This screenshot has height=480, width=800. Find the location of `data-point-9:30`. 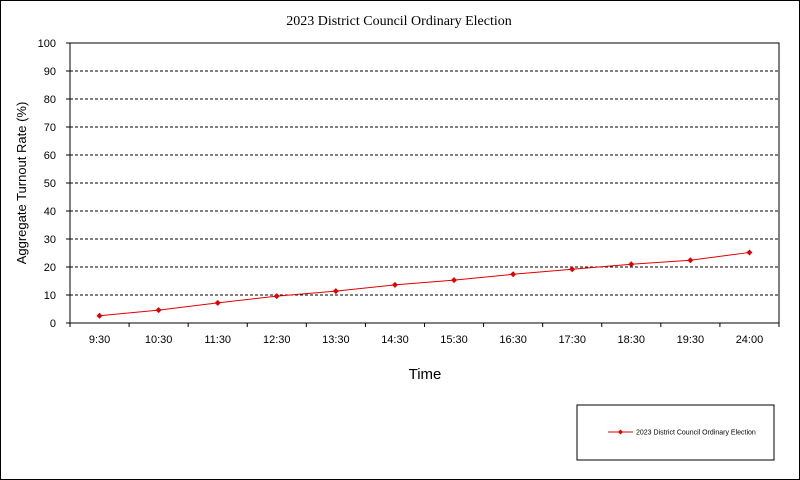

data-point-9:30 is located at coordinates (99, 315).